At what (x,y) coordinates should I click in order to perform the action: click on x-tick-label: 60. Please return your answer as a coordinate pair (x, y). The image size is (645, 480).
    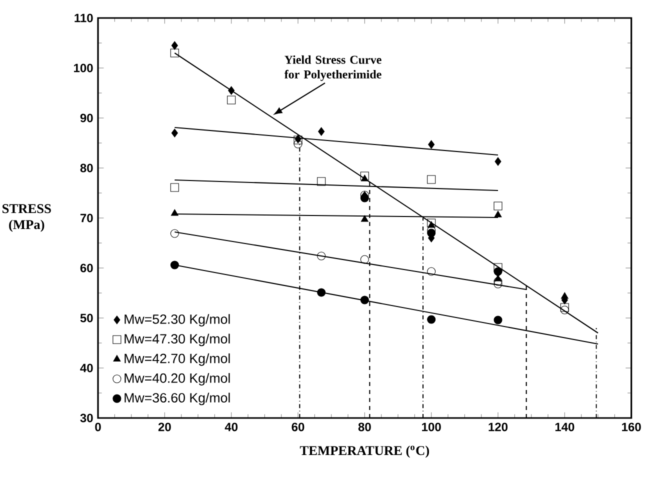
    Looking at the image, I should click on (298, 427).